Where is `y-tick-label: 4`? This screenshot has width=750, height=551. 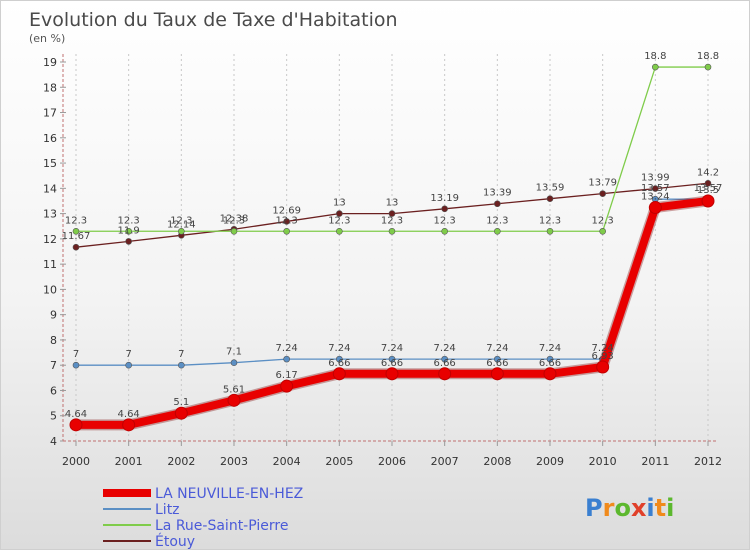 y-tick-label: 4 is located at coordinates (53, 441).